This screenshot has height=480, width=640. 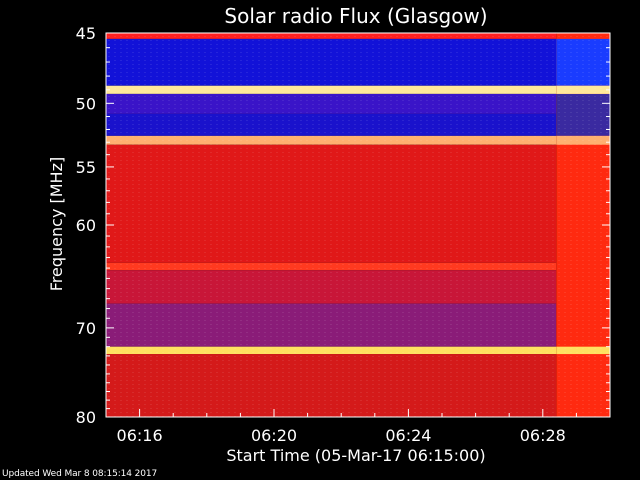 I want to click on y-tick-label: 55, so click(x=86, y=167).